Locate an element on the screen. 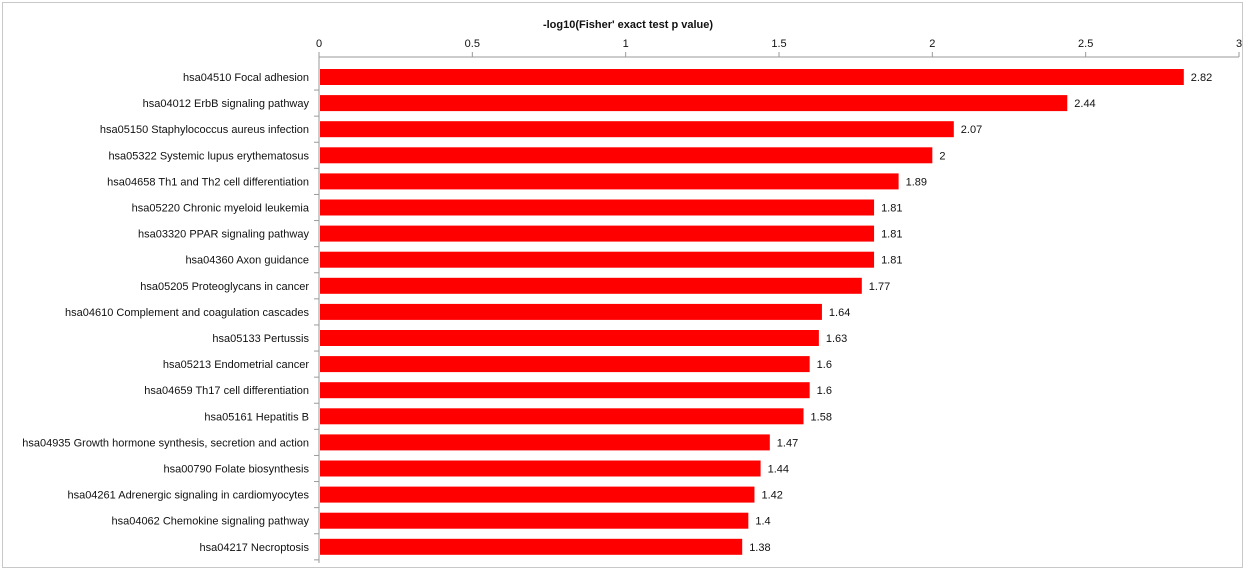  category-label: hsa04659 Th17 cell differentiation is located at coordinates (226, 391).